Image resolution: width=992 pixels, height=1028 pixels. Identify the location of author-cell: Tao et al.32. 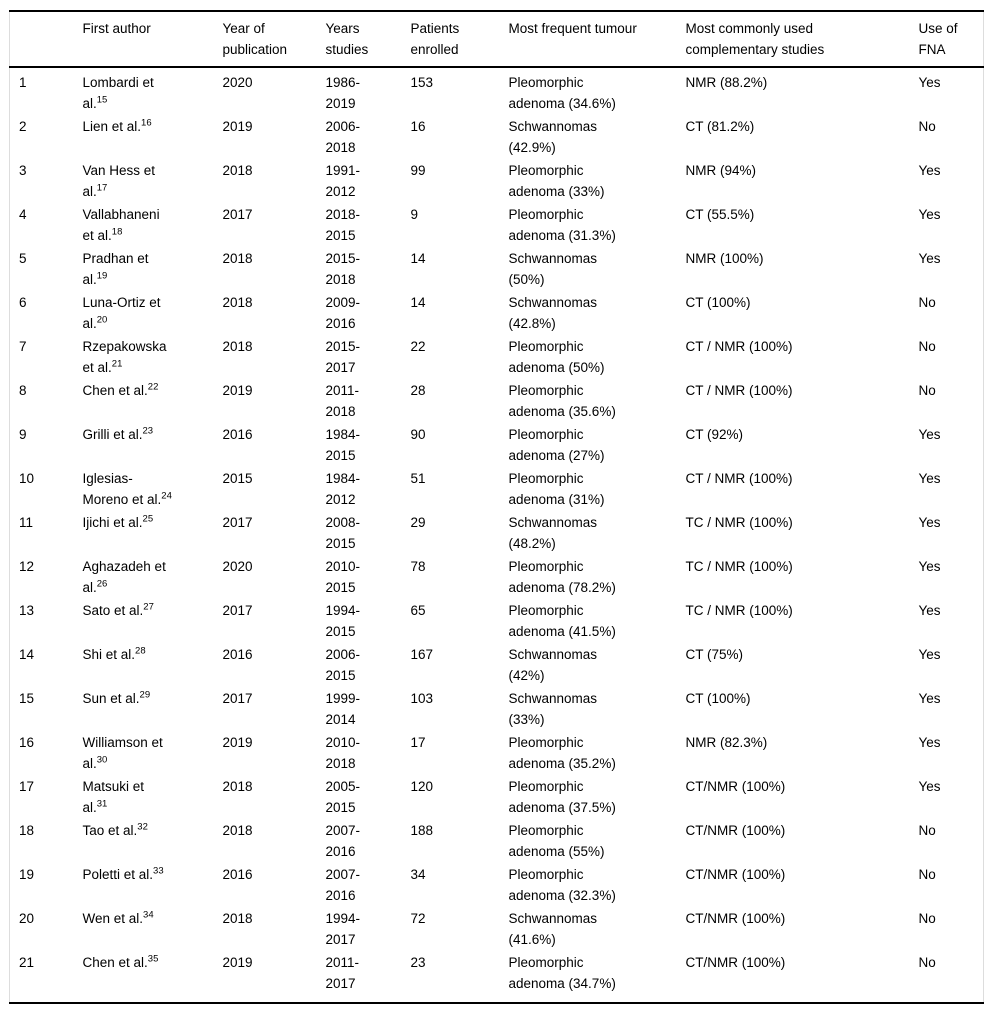
(115, 829).